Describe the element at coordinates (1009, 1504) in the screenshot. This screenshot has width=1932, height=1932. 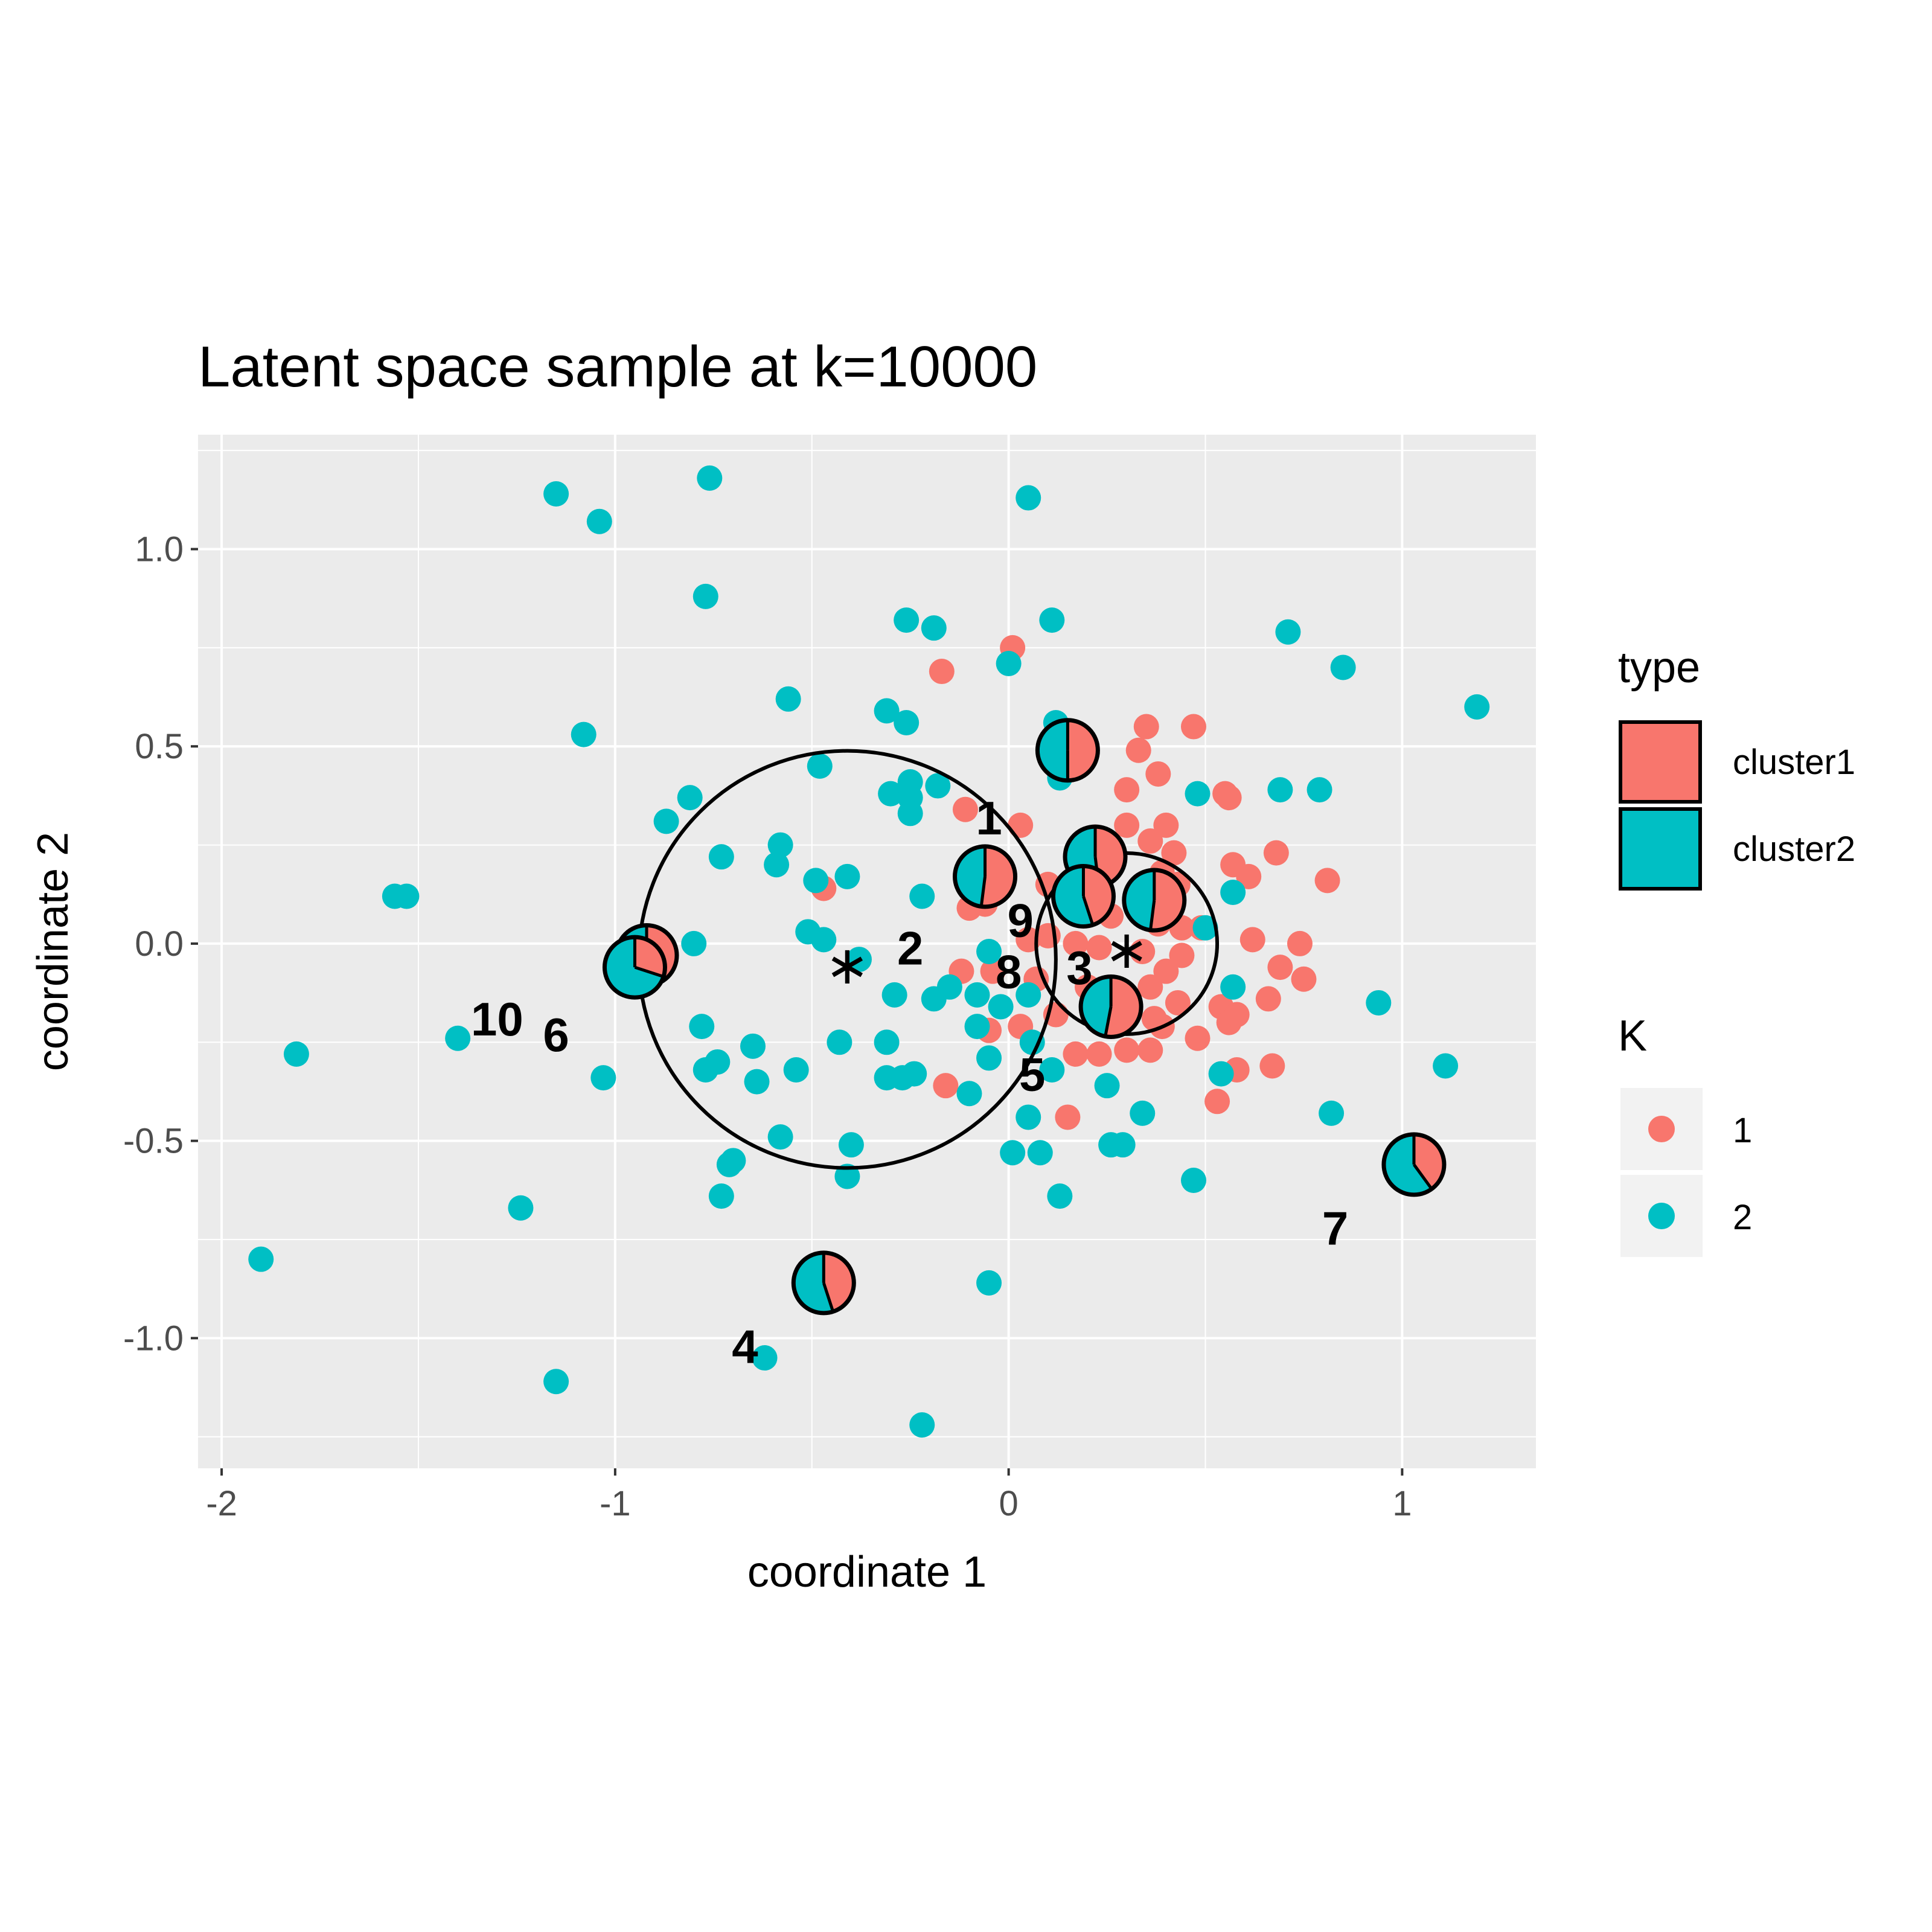
I see `x-tick-label: 0` at that location.